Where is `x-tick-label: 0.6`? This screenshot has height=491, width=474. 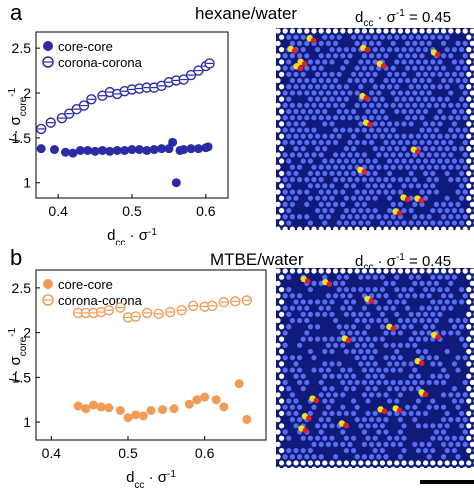
x-tick-label: 0.6 is located at coordinates (205, 453).